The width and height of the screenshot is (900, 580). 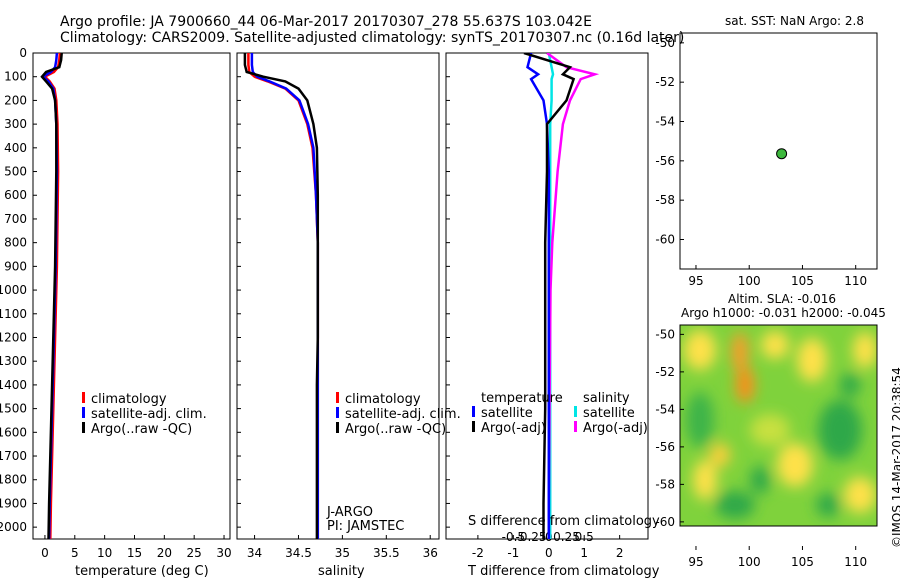 I want to click on legend-swatch-black, so click(x=83, y=427).